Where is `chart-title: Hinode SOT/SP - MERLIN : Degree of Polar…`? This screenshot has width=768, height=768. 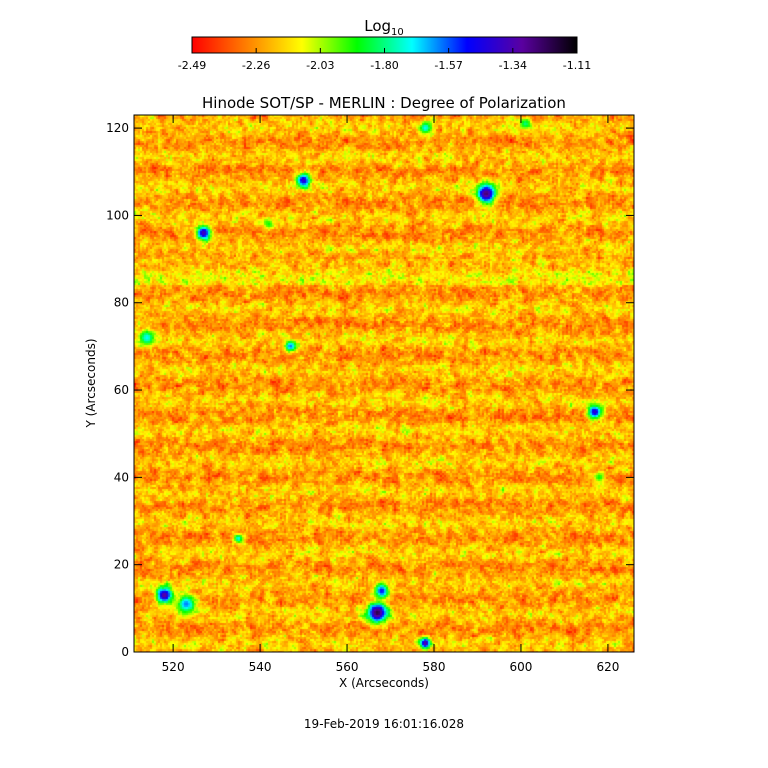 chart-title: Hinode SOT/SP - MERLIN : Degree of Polar… is located at coordinates (384, 103).